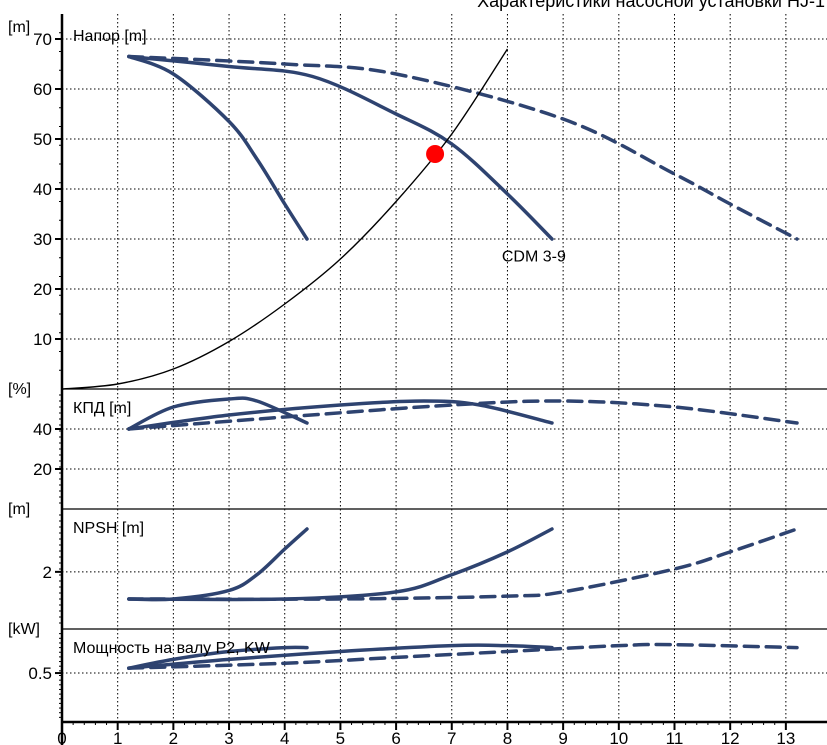 The image size is (827, 745). I want to click on y-tick-label: 70, so click(42, 39).